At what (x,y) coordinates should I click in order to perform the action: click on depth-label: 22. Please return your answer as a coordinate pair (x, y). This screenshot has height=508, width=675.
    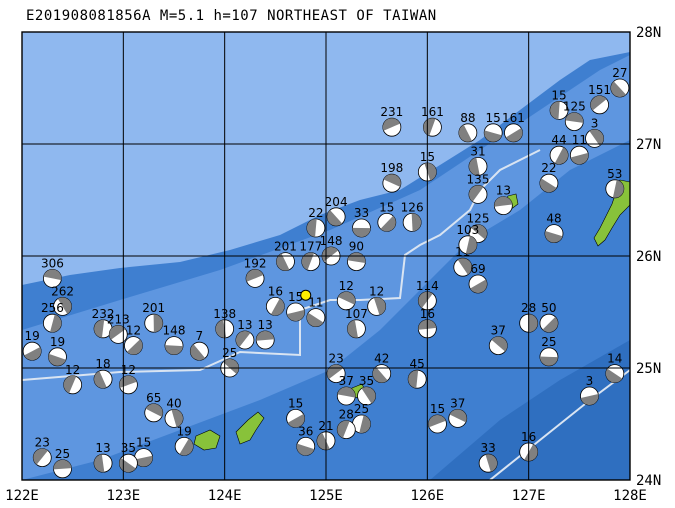
    Looking at the image, I should click on (315, 213).